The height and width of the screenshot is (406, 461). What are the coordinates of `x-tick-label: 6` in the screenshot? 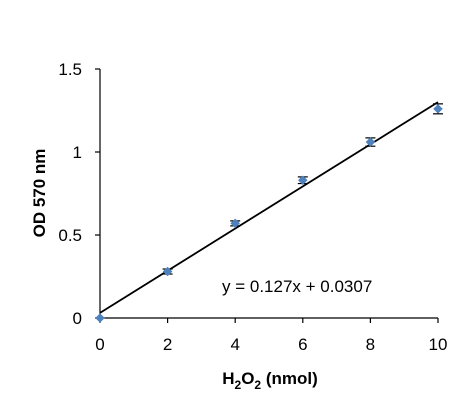 It's located at (302, 344).